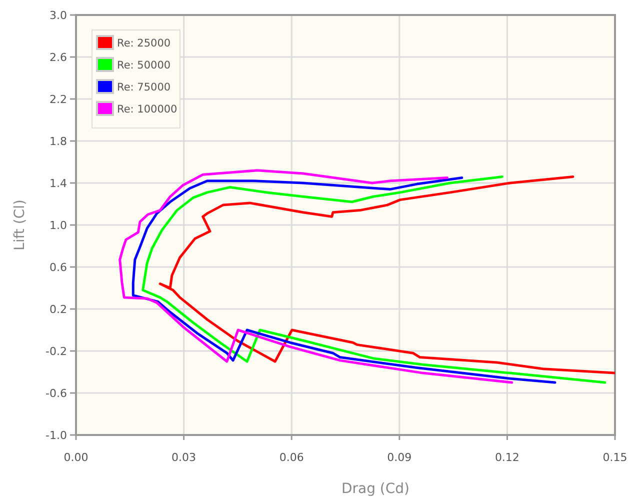 The width and height of the screenshot is (632, 503). I want to click on y-tick-label: 1.0, so click(58, 225).